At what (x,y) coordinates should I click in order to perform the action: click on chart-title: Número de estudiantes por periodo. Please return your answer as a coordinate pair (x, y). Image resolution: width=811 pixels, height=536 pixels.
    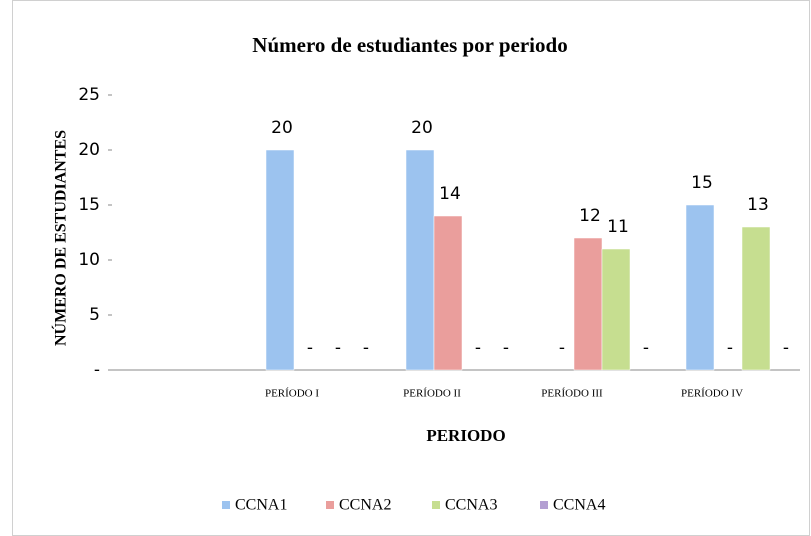
    Looking at the image, I should click on (409, 45).